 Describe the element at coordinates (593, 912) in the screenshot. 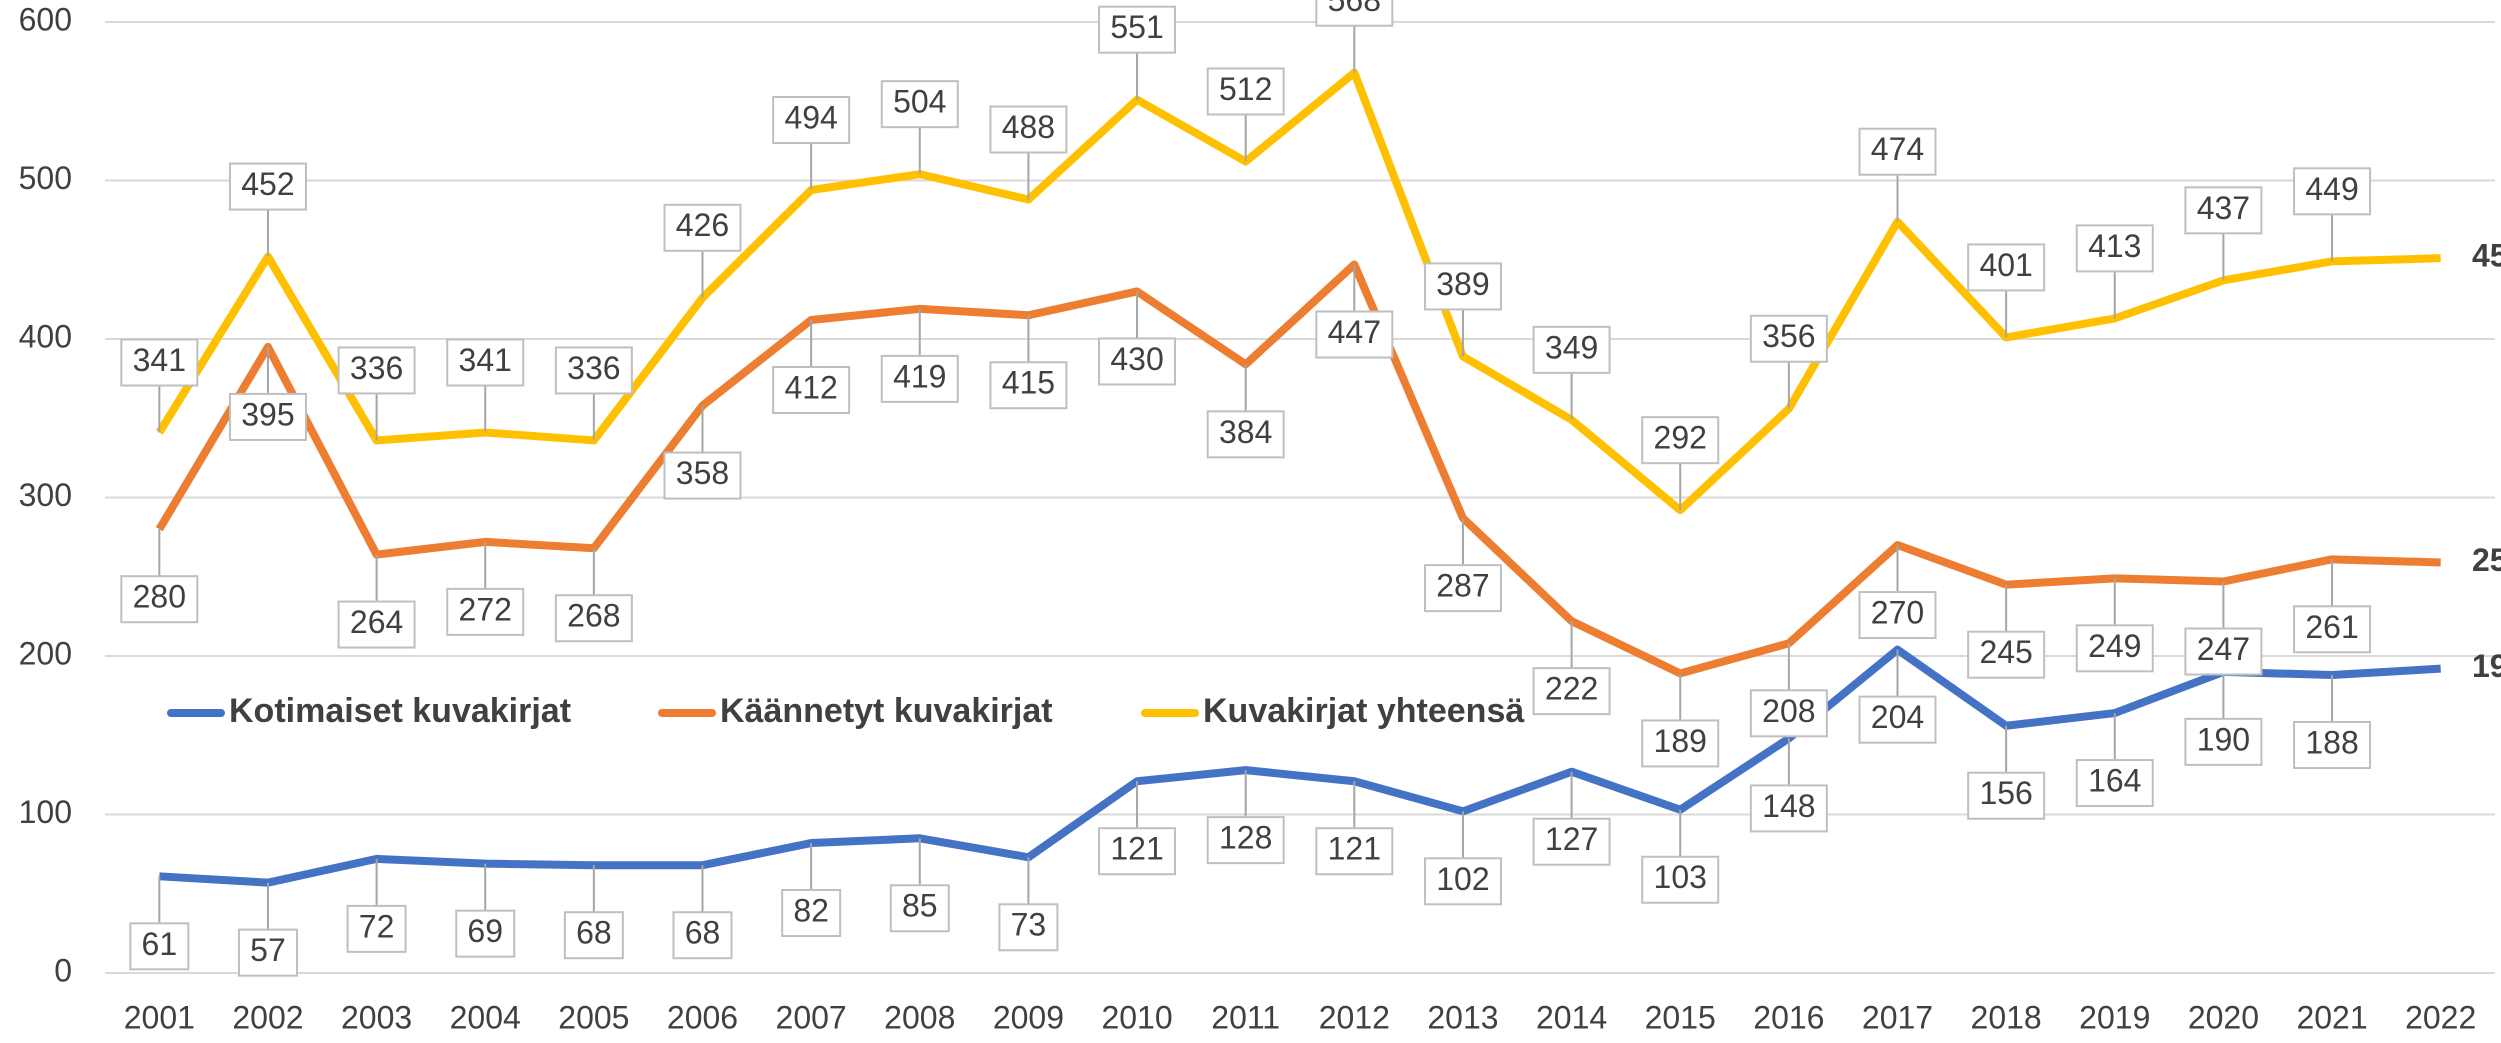

I see `data-label: 68` at that location.